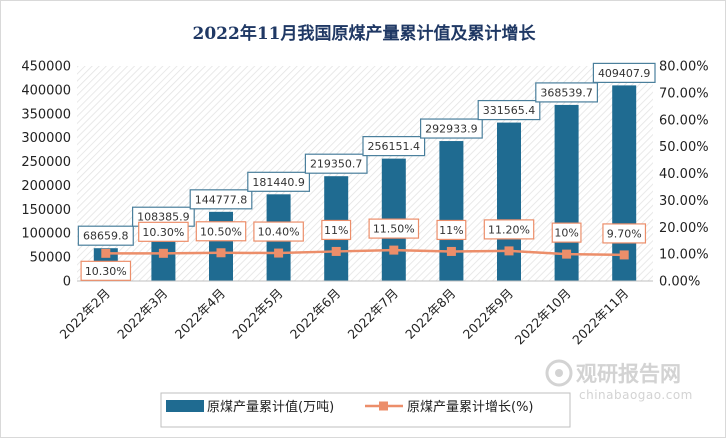  What do you see at coordinates (46, 114) in the screenshot?
I see `y-left-tick-label: 350000` at bounding box center [46, 114].